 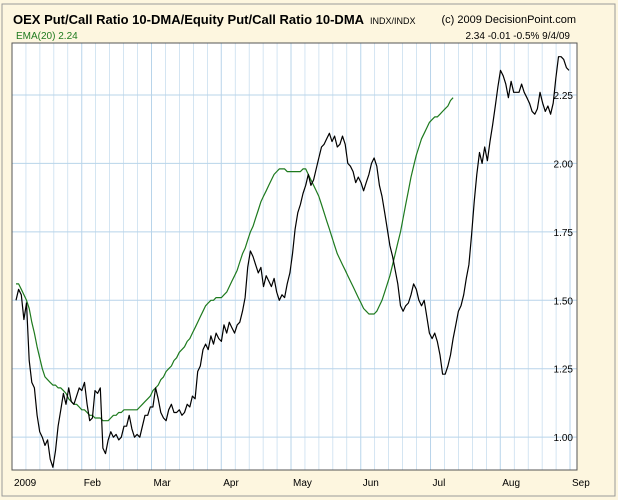 I want to click on x-tick-label: 2009, so click(x=25, y=483).